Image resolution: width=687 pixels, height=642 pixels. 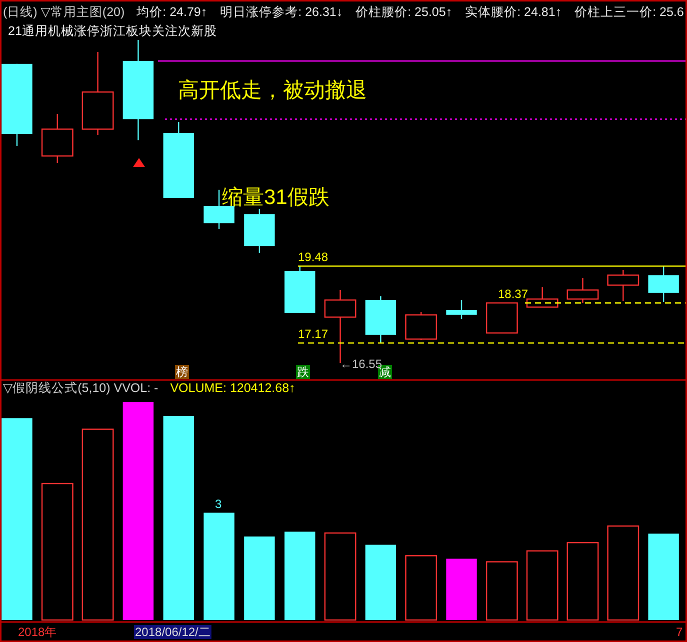 What do you see at coordinates (64, 11) in the screenshot?
I see `chart-title: (日线) ▽常用主图(20)` at bounding box center [64, 11].